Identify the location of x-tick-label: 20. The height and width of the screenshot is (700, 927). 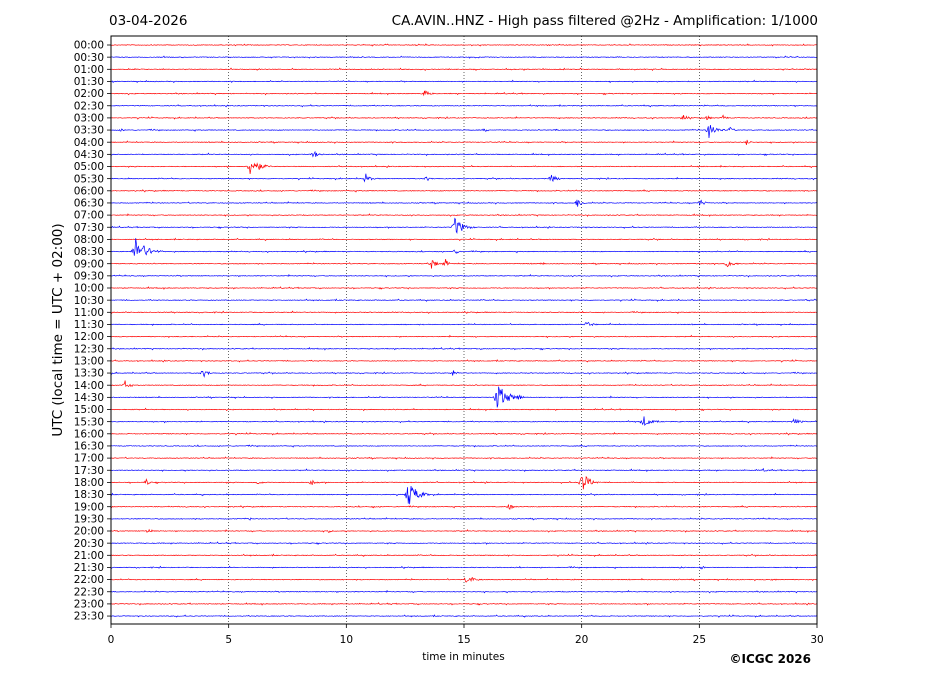
(581, 640).